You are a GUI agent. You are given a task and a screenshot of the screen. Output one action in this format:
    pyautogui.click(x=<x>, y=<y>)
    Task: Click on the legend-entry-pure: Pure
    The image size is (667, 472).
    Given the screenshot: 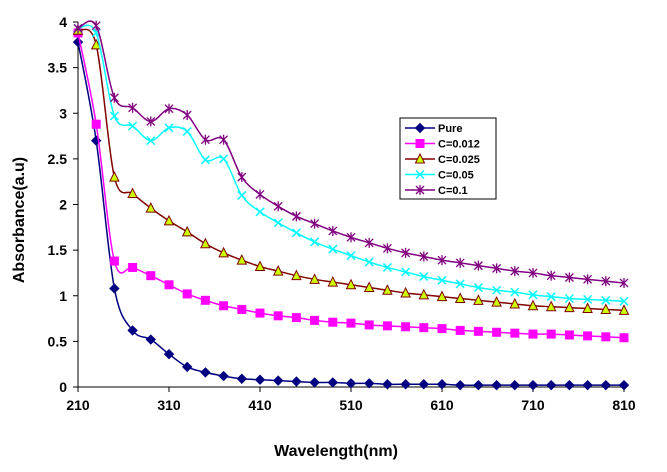 What is the action you would take?
    pyautogui.click(x=433, y=128)
    